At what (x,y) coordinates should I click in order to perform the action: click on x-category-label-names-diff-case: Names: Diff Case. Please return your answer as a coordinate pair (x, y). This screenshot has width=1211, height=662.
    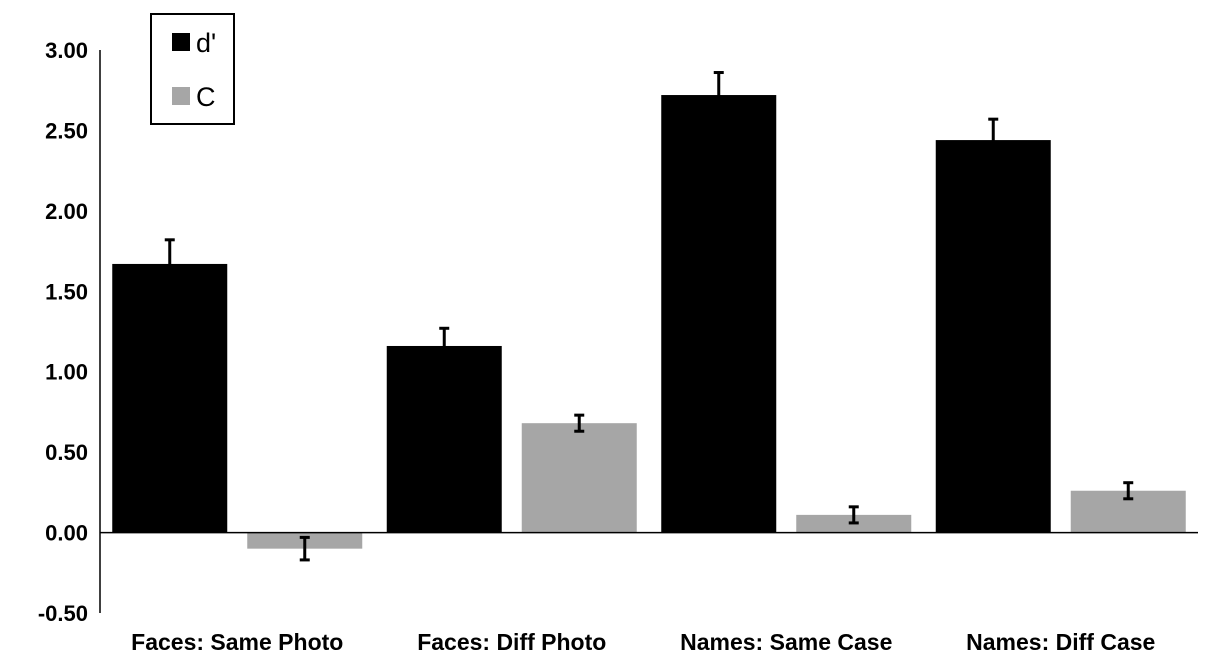
    Looking at the image, I should click on (1060, 642).